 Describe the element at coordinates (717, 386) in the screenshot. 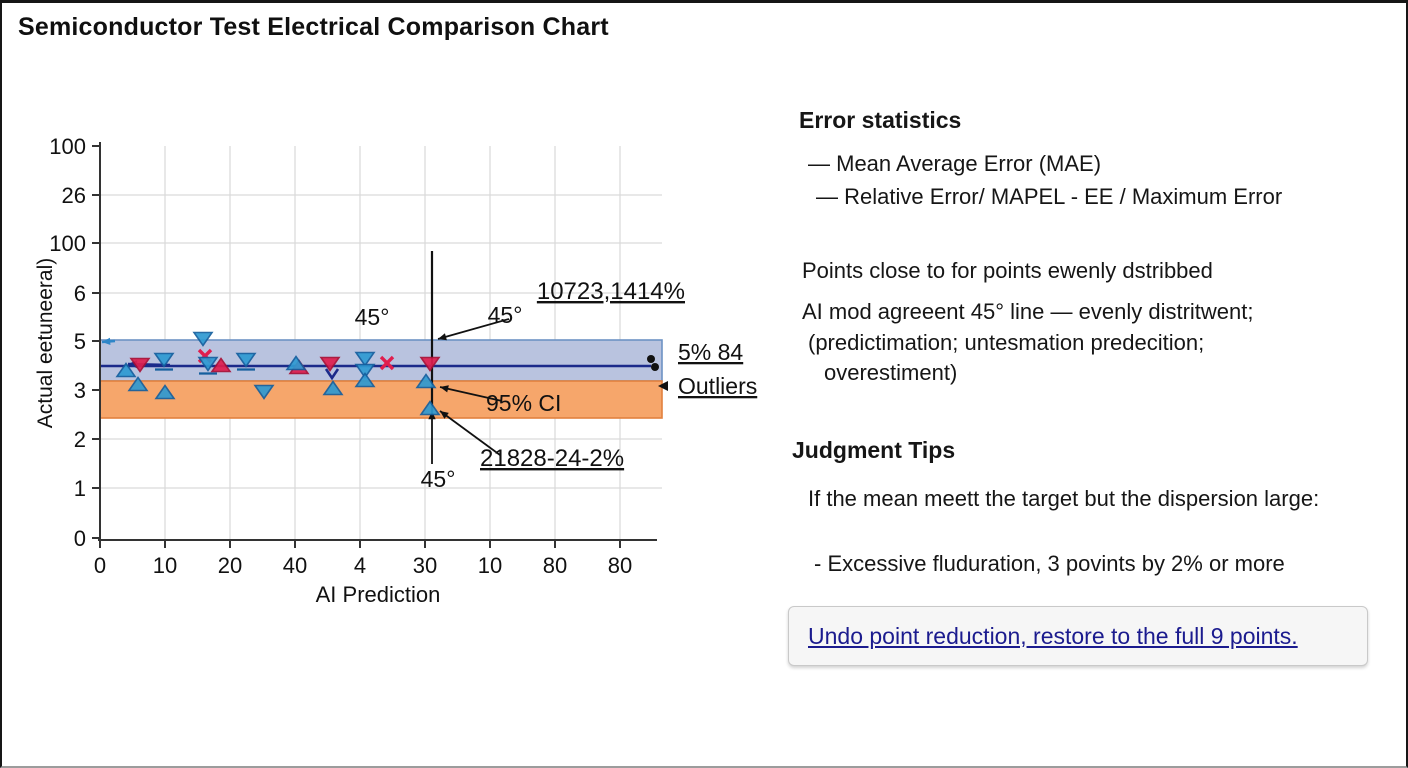

I see `chart-annotation: Outliers` at that location.